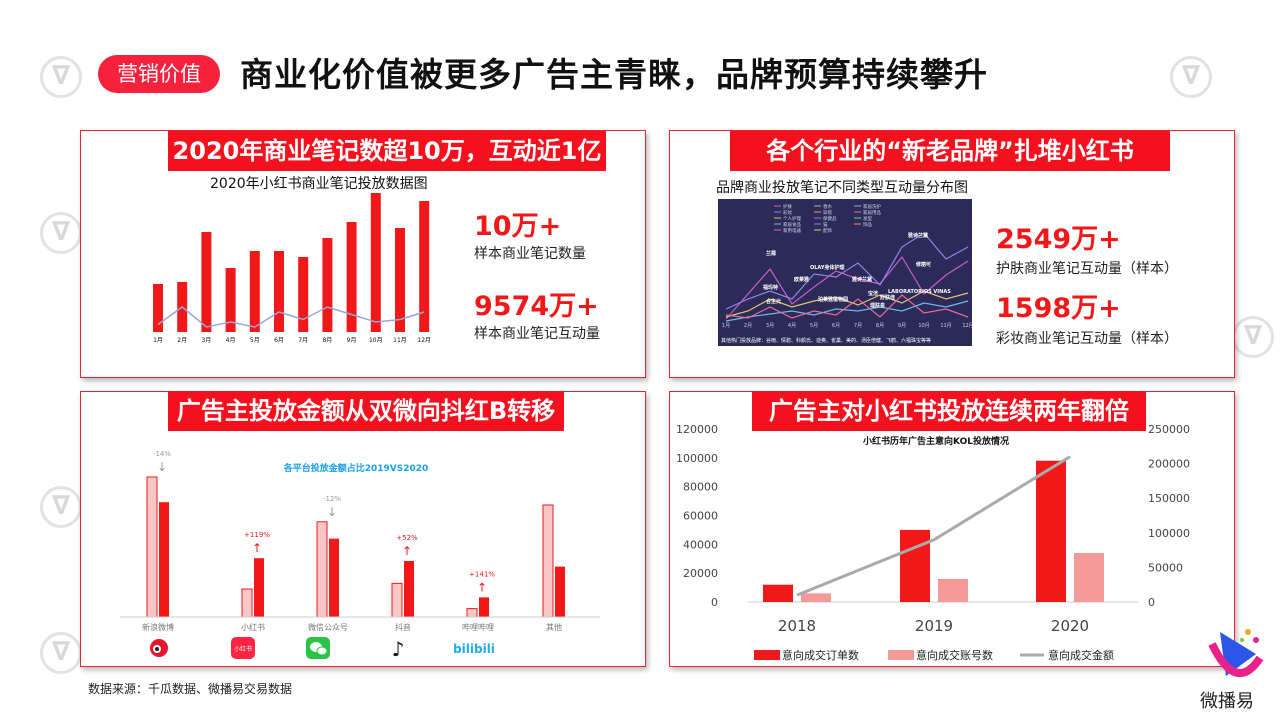  What do you see at coordinates (1081, 655) in the screenshot?
I see `legend-label: 意向成交金额` at bounding box center [1081, 655].